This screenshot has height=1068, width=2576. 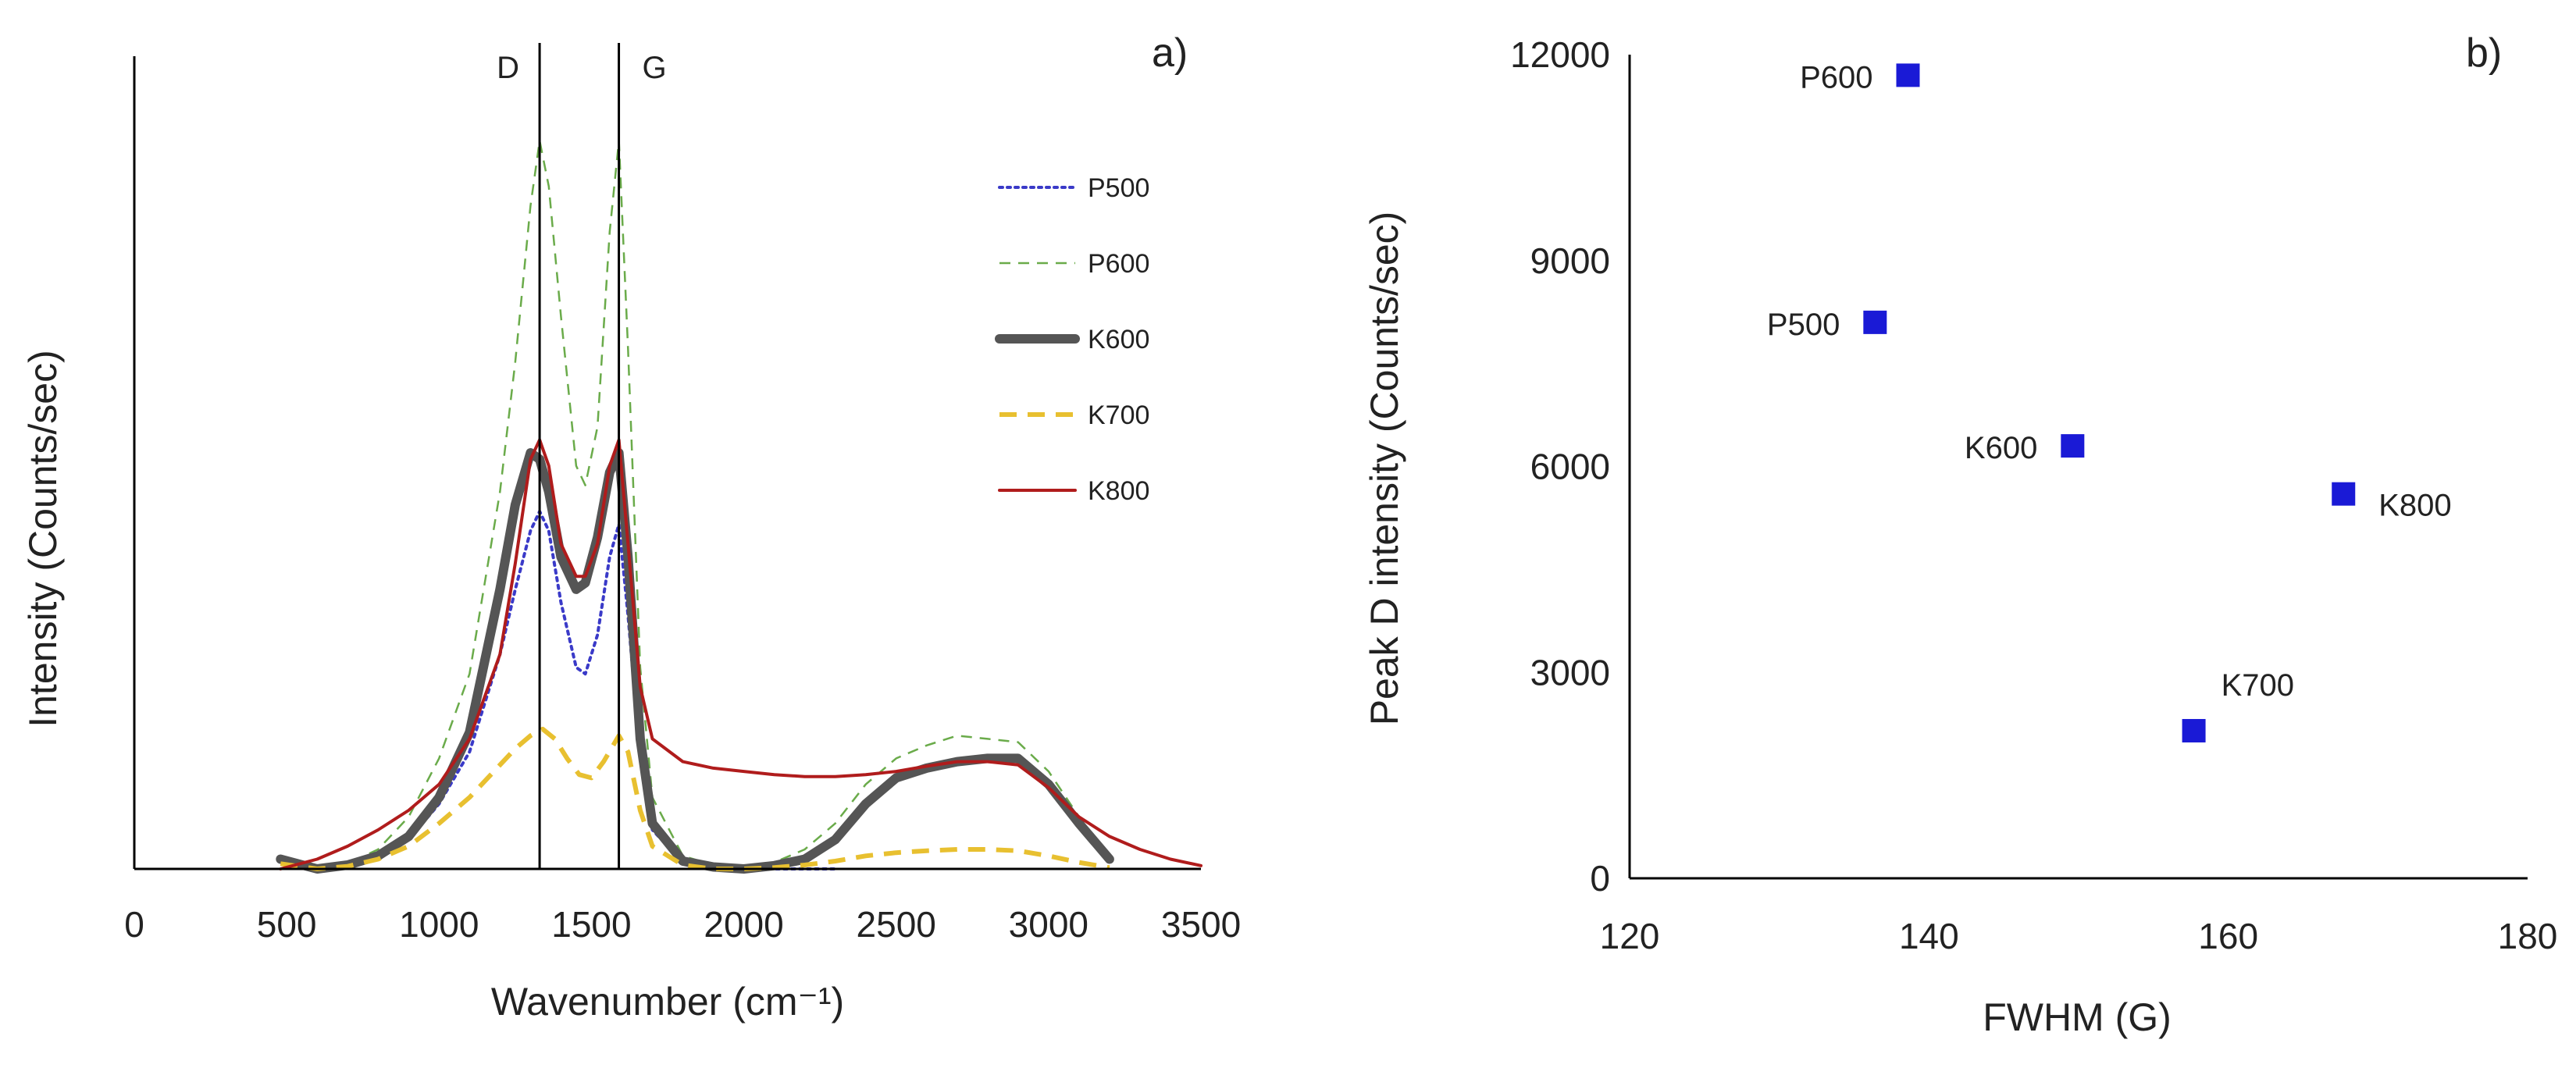 What do you see at coordinates (1570, 467) in the screenshot?
I see `y-tick-label-b: 6000` at bounding box center [1570, 467].